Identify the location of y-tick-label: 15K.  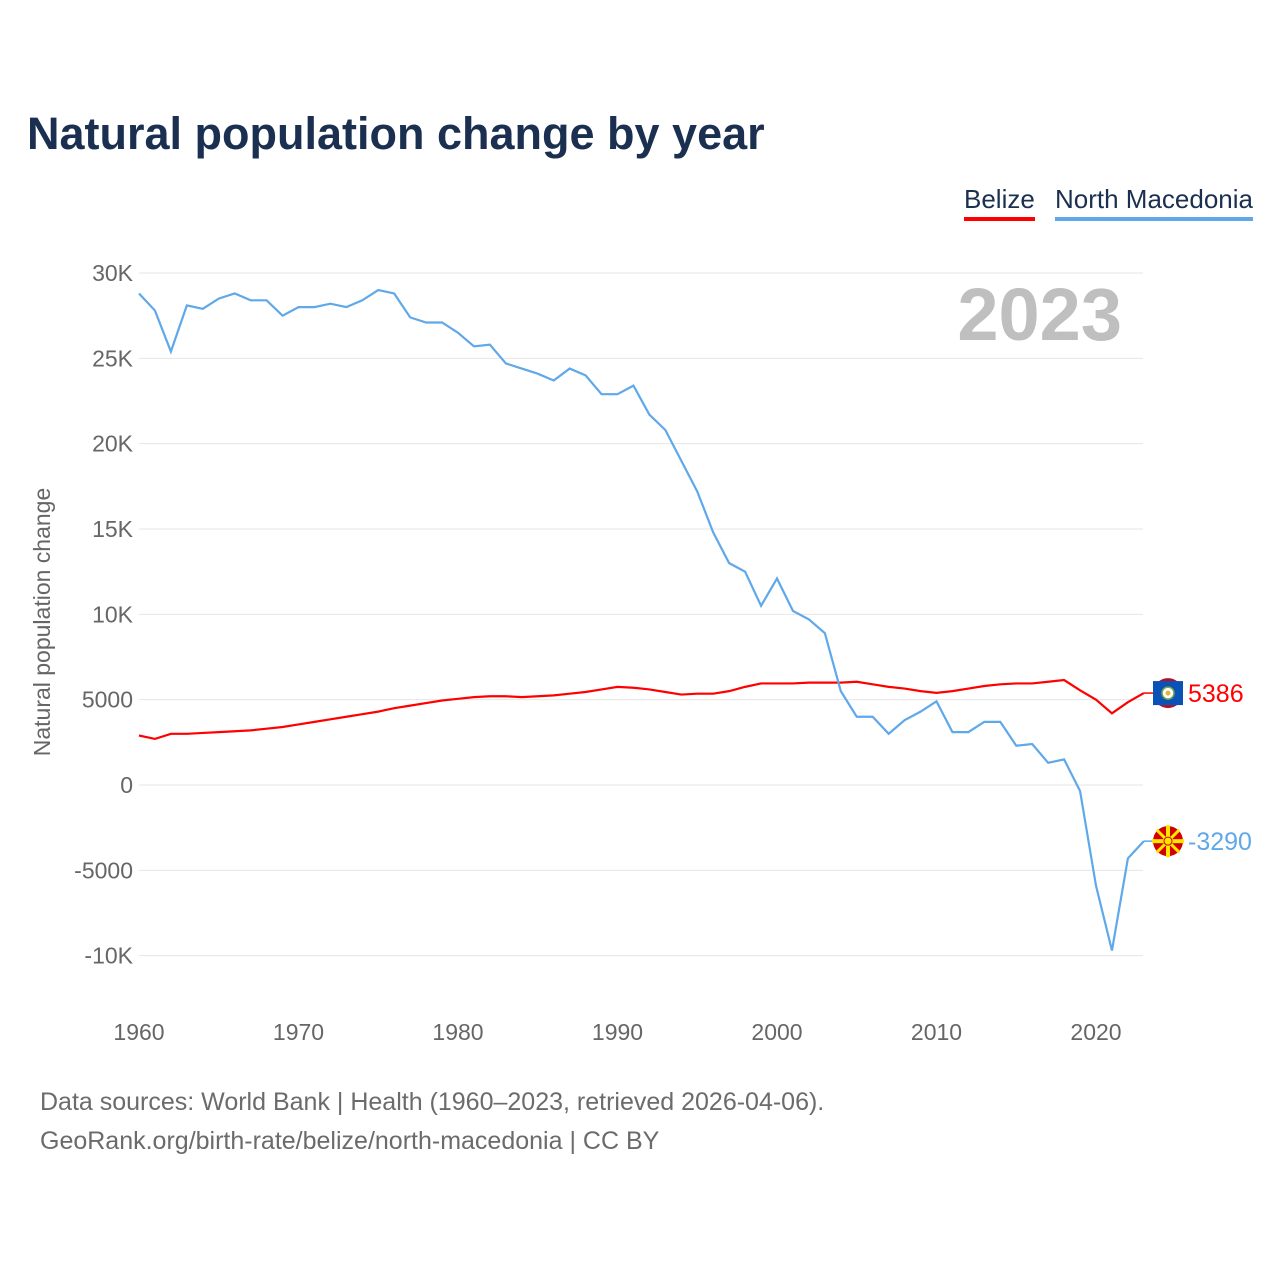
(113, 529).